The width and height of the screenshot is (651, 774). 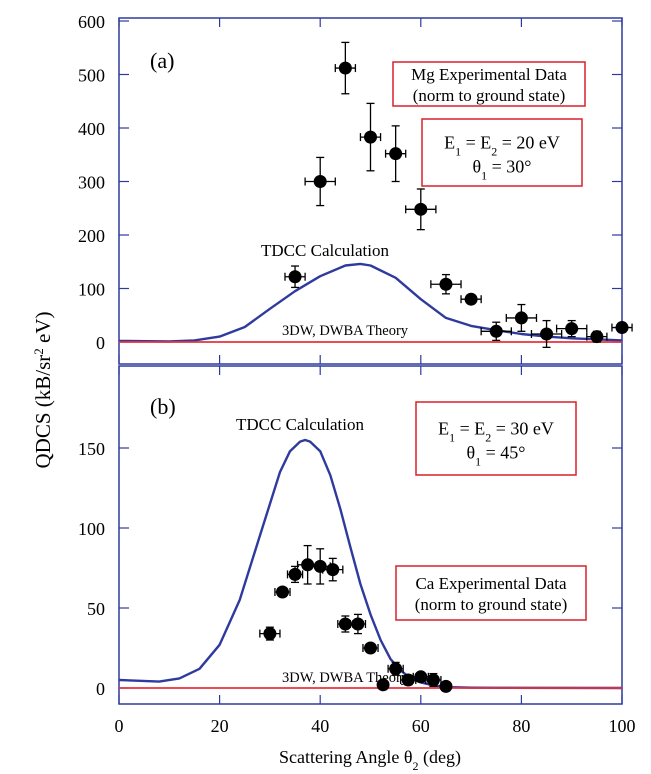 I want to click on panel-a-ytick-label: 300, so click(x=91, y=183).